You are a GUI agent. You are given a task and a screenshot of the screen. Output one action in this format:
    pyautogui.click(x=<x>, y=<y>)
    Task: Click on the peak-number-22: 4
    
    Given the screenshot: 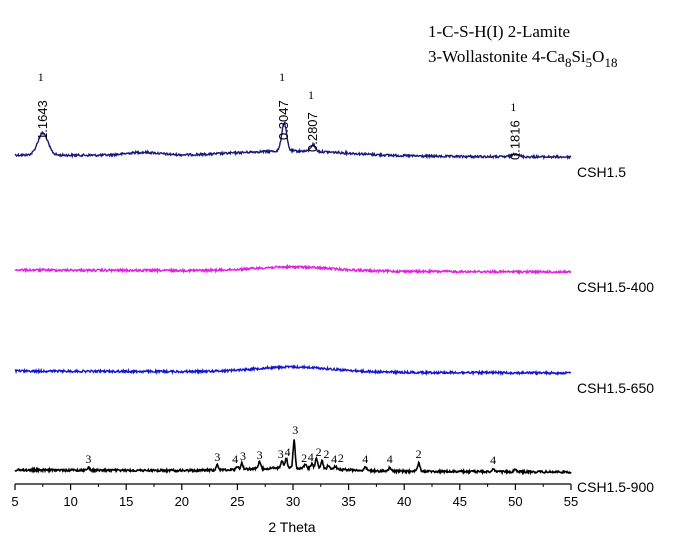 What is the action you would take?
    pyautogui.click(x=493, y=460)
    